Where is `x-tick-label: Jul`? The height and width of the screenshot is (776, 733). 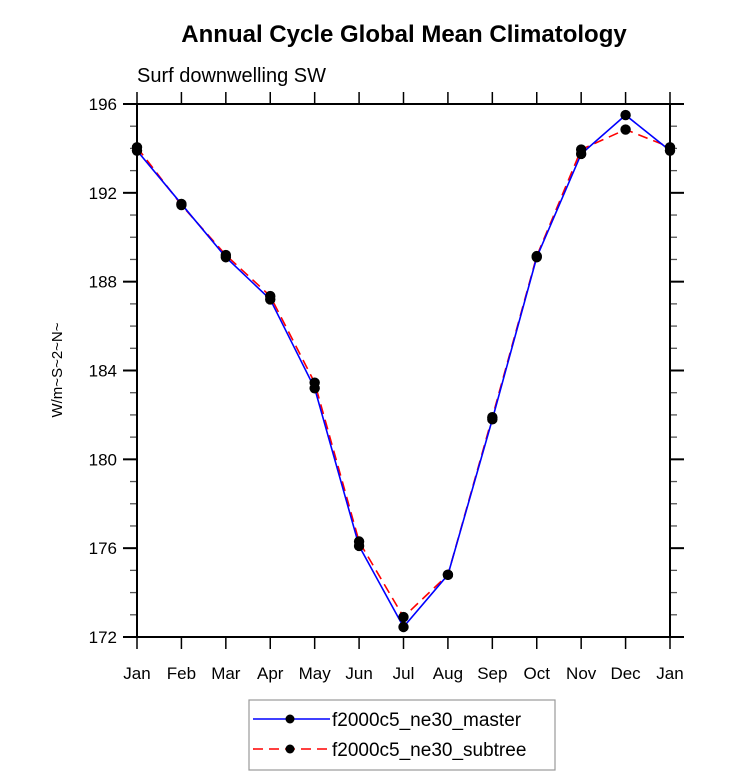
x-tick-label: Jul is located at coordinates (404, 673).